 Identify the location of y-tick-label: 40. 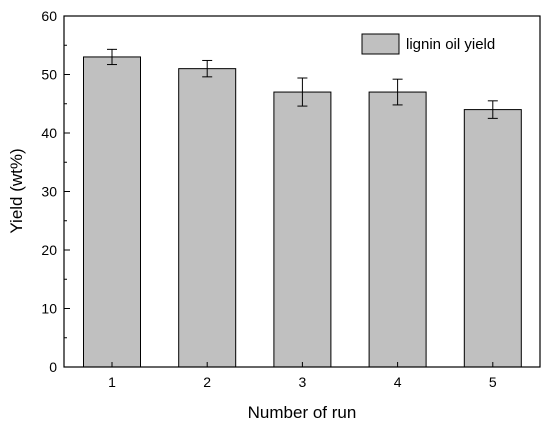
(49, 133).